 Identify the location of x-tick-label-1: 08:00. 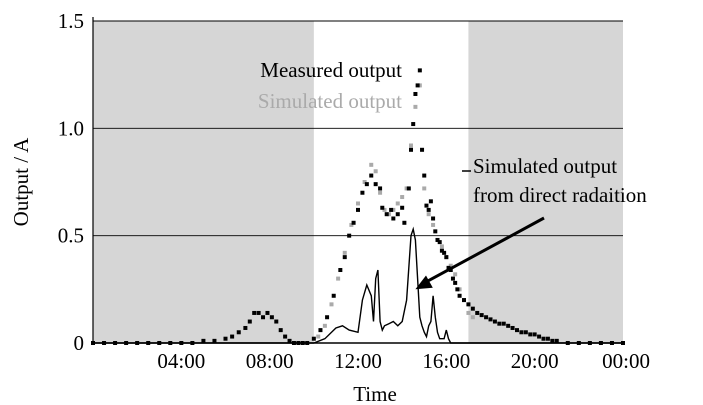
(270, 361).